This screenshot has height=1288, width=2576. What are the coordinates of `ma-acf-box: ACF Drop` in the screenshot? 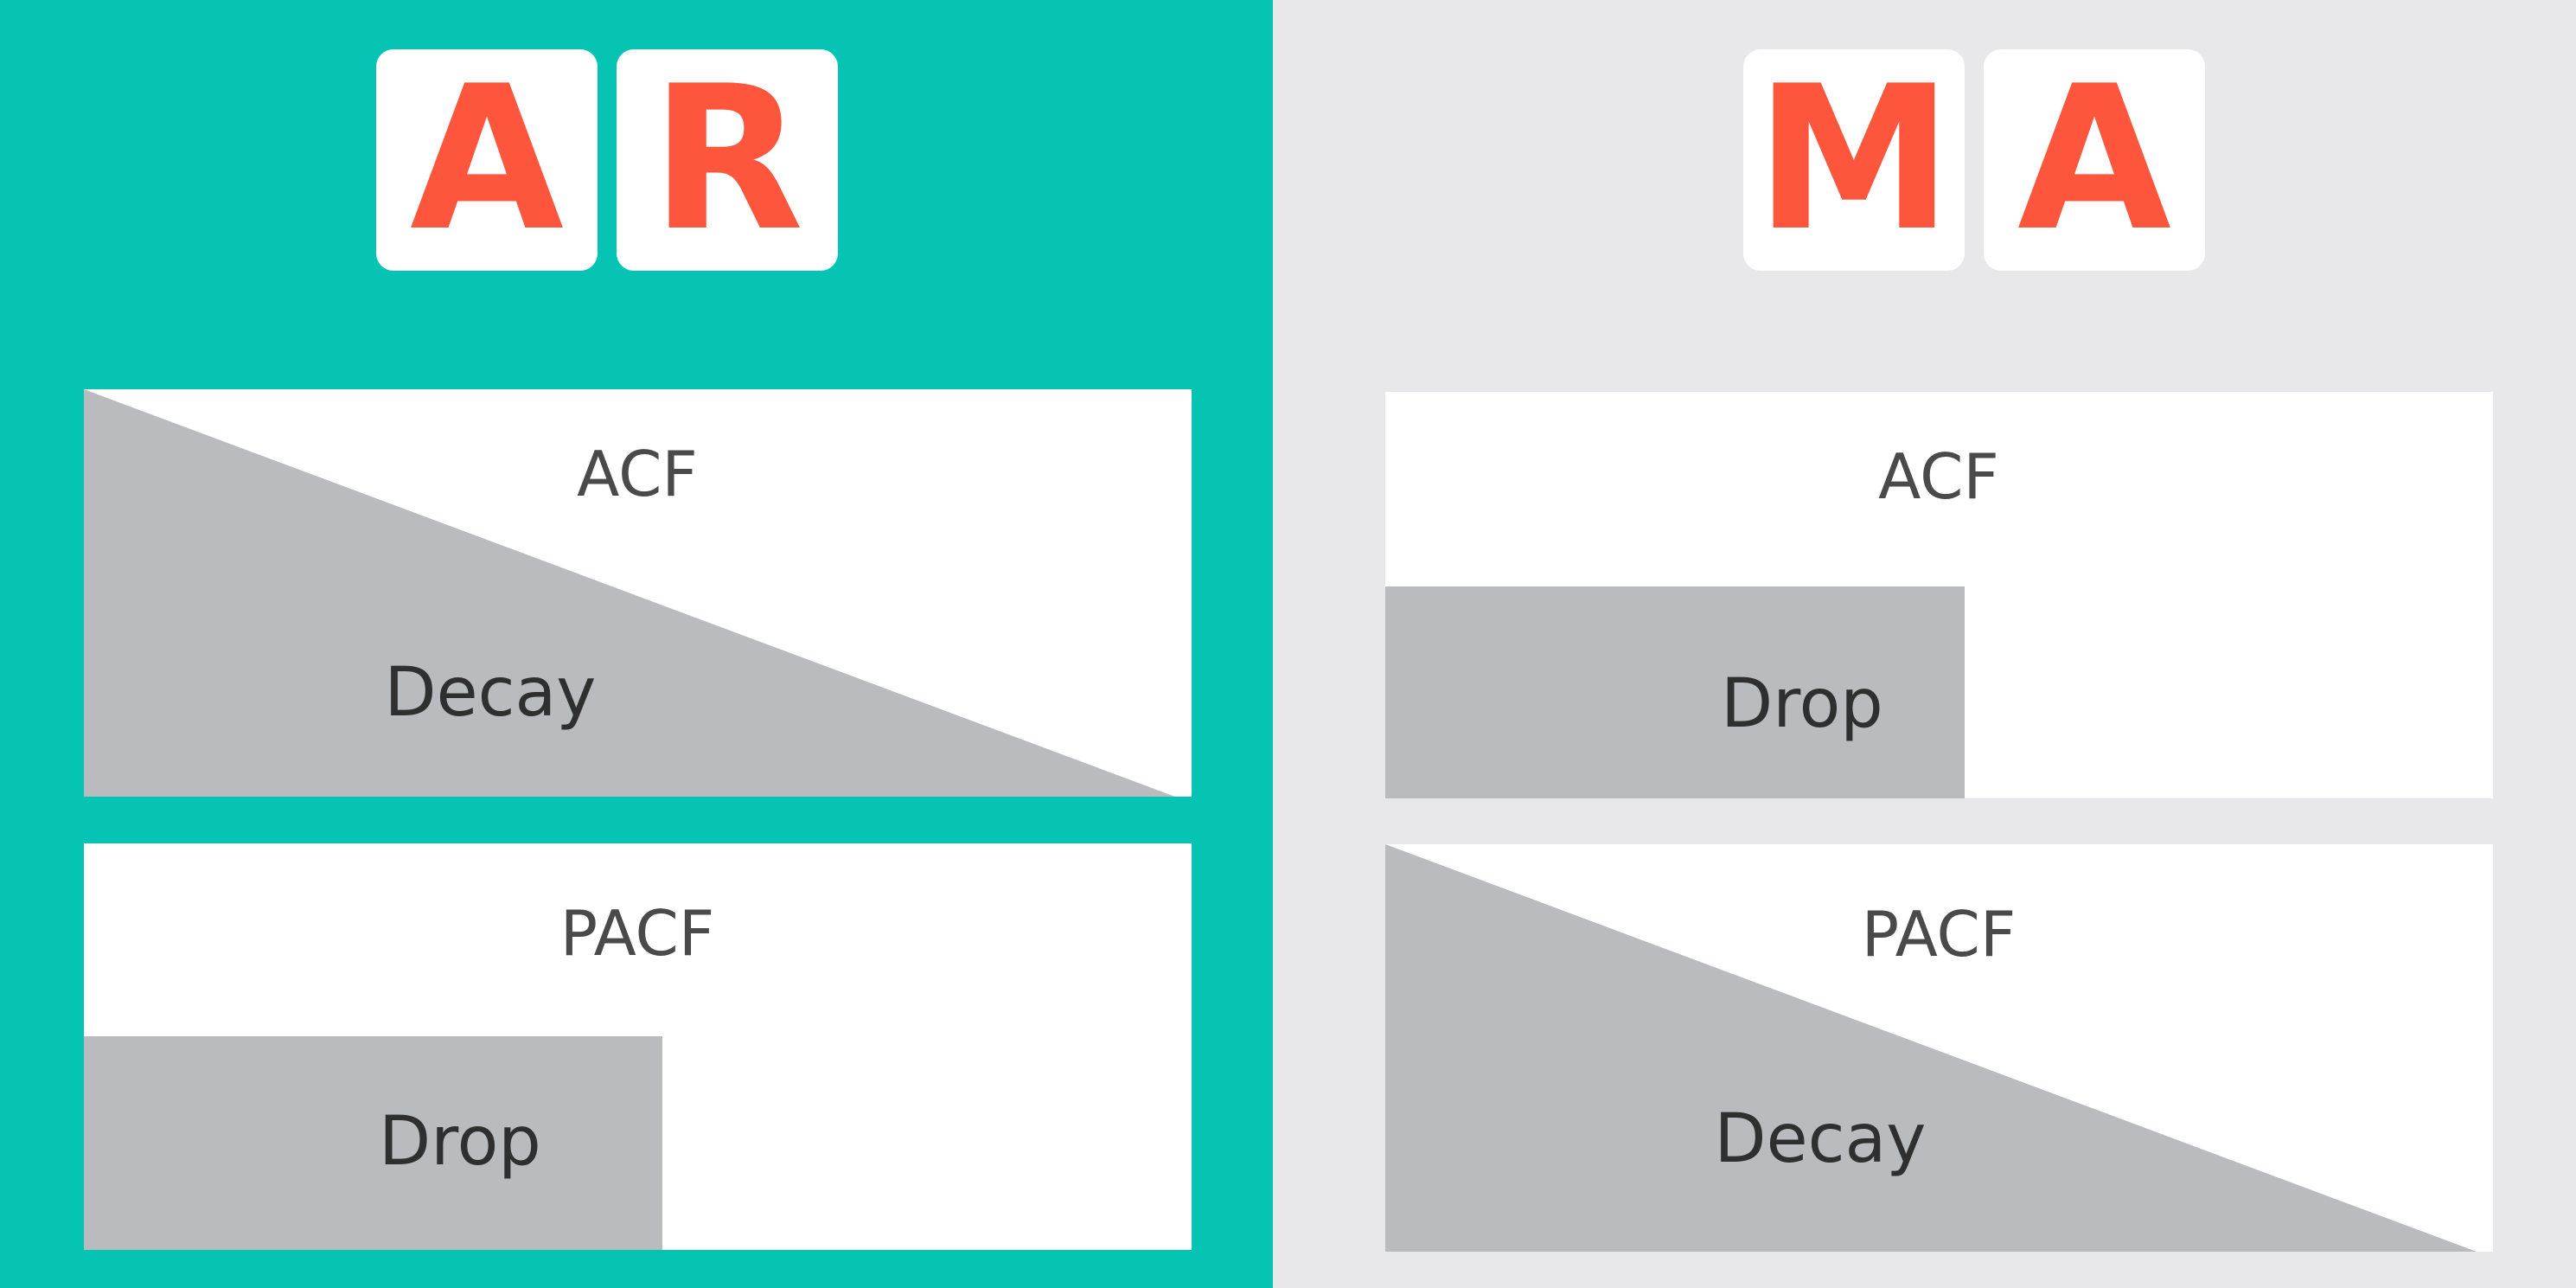 It's located at (1939, 595).